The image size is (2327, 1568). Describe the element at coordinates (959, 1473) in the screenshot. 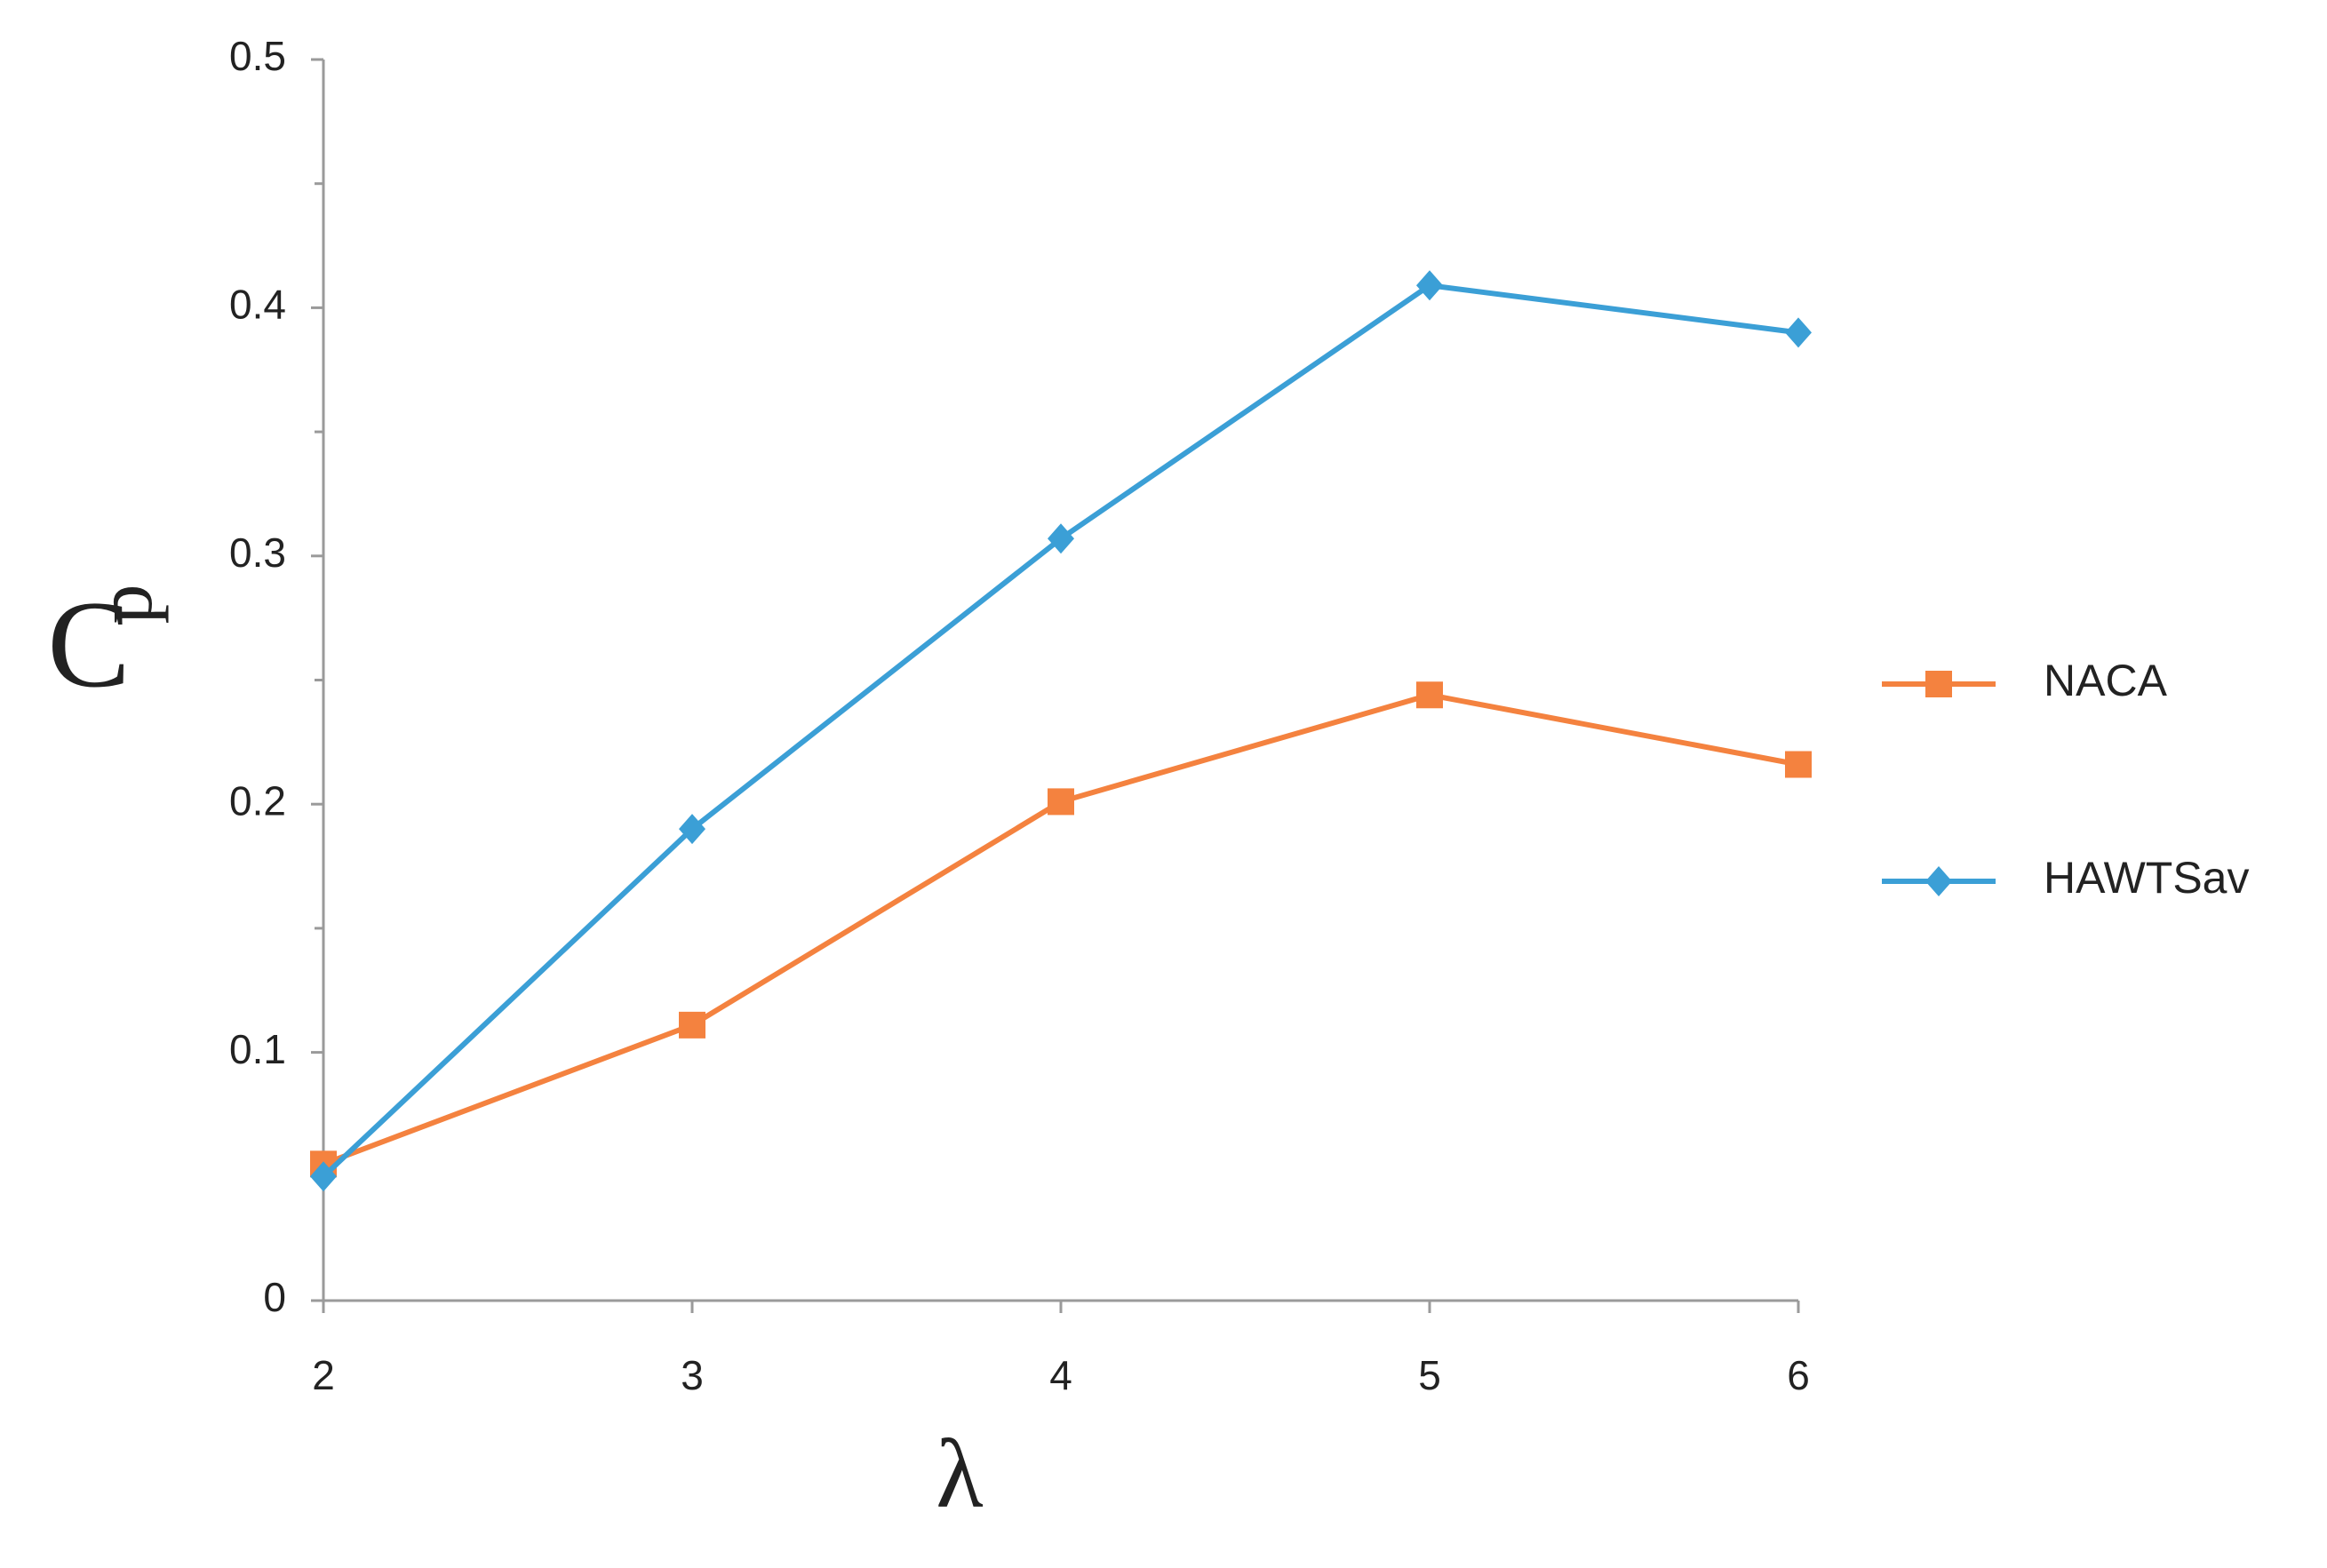

I see `x-axis-label: λ` at that location.